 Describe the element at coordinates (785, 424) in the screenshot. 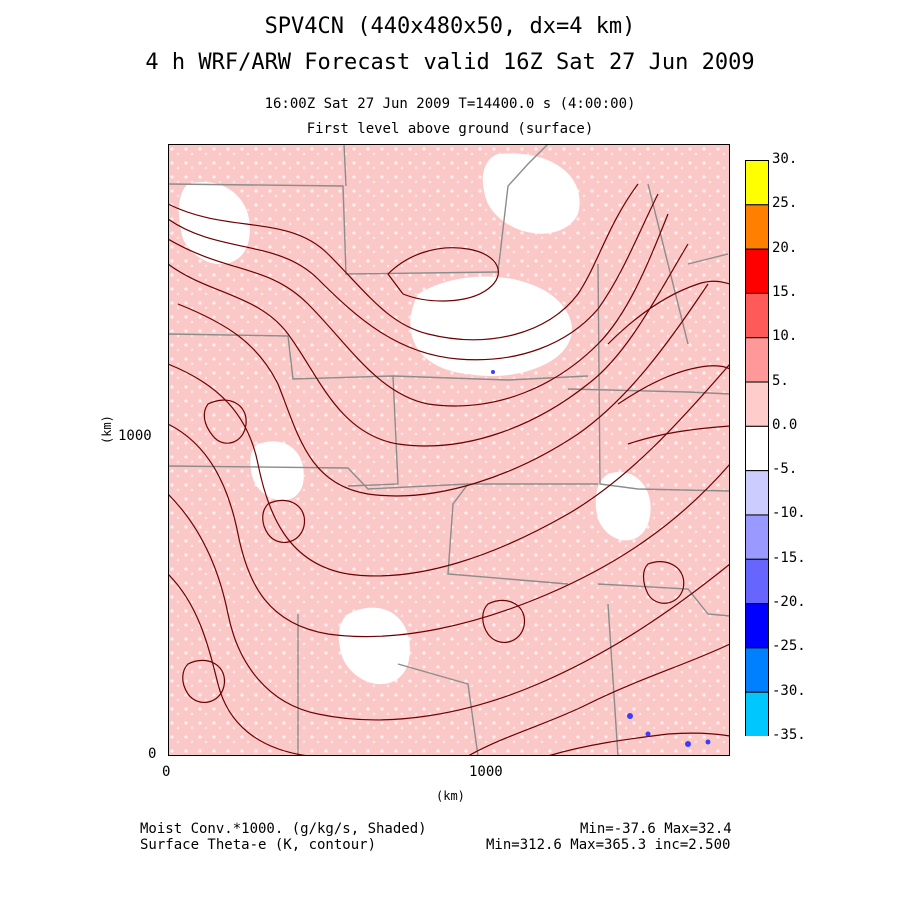

I see `colorbar-tick-label: 0.0` at that location.